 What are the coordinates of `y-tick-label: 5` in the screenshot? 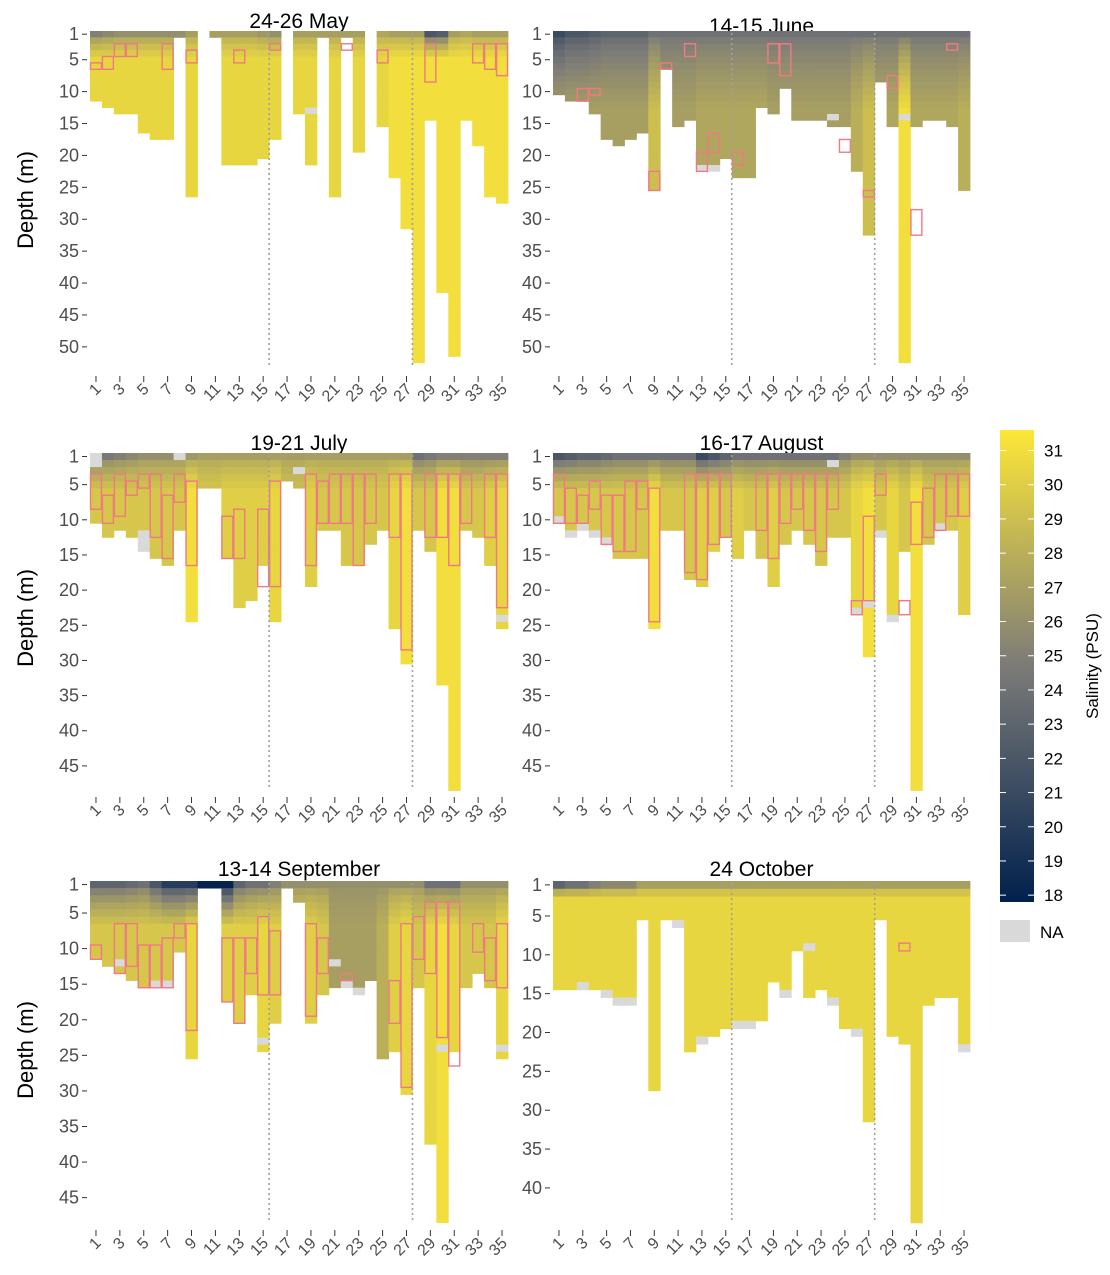 It's located at (537, 485).